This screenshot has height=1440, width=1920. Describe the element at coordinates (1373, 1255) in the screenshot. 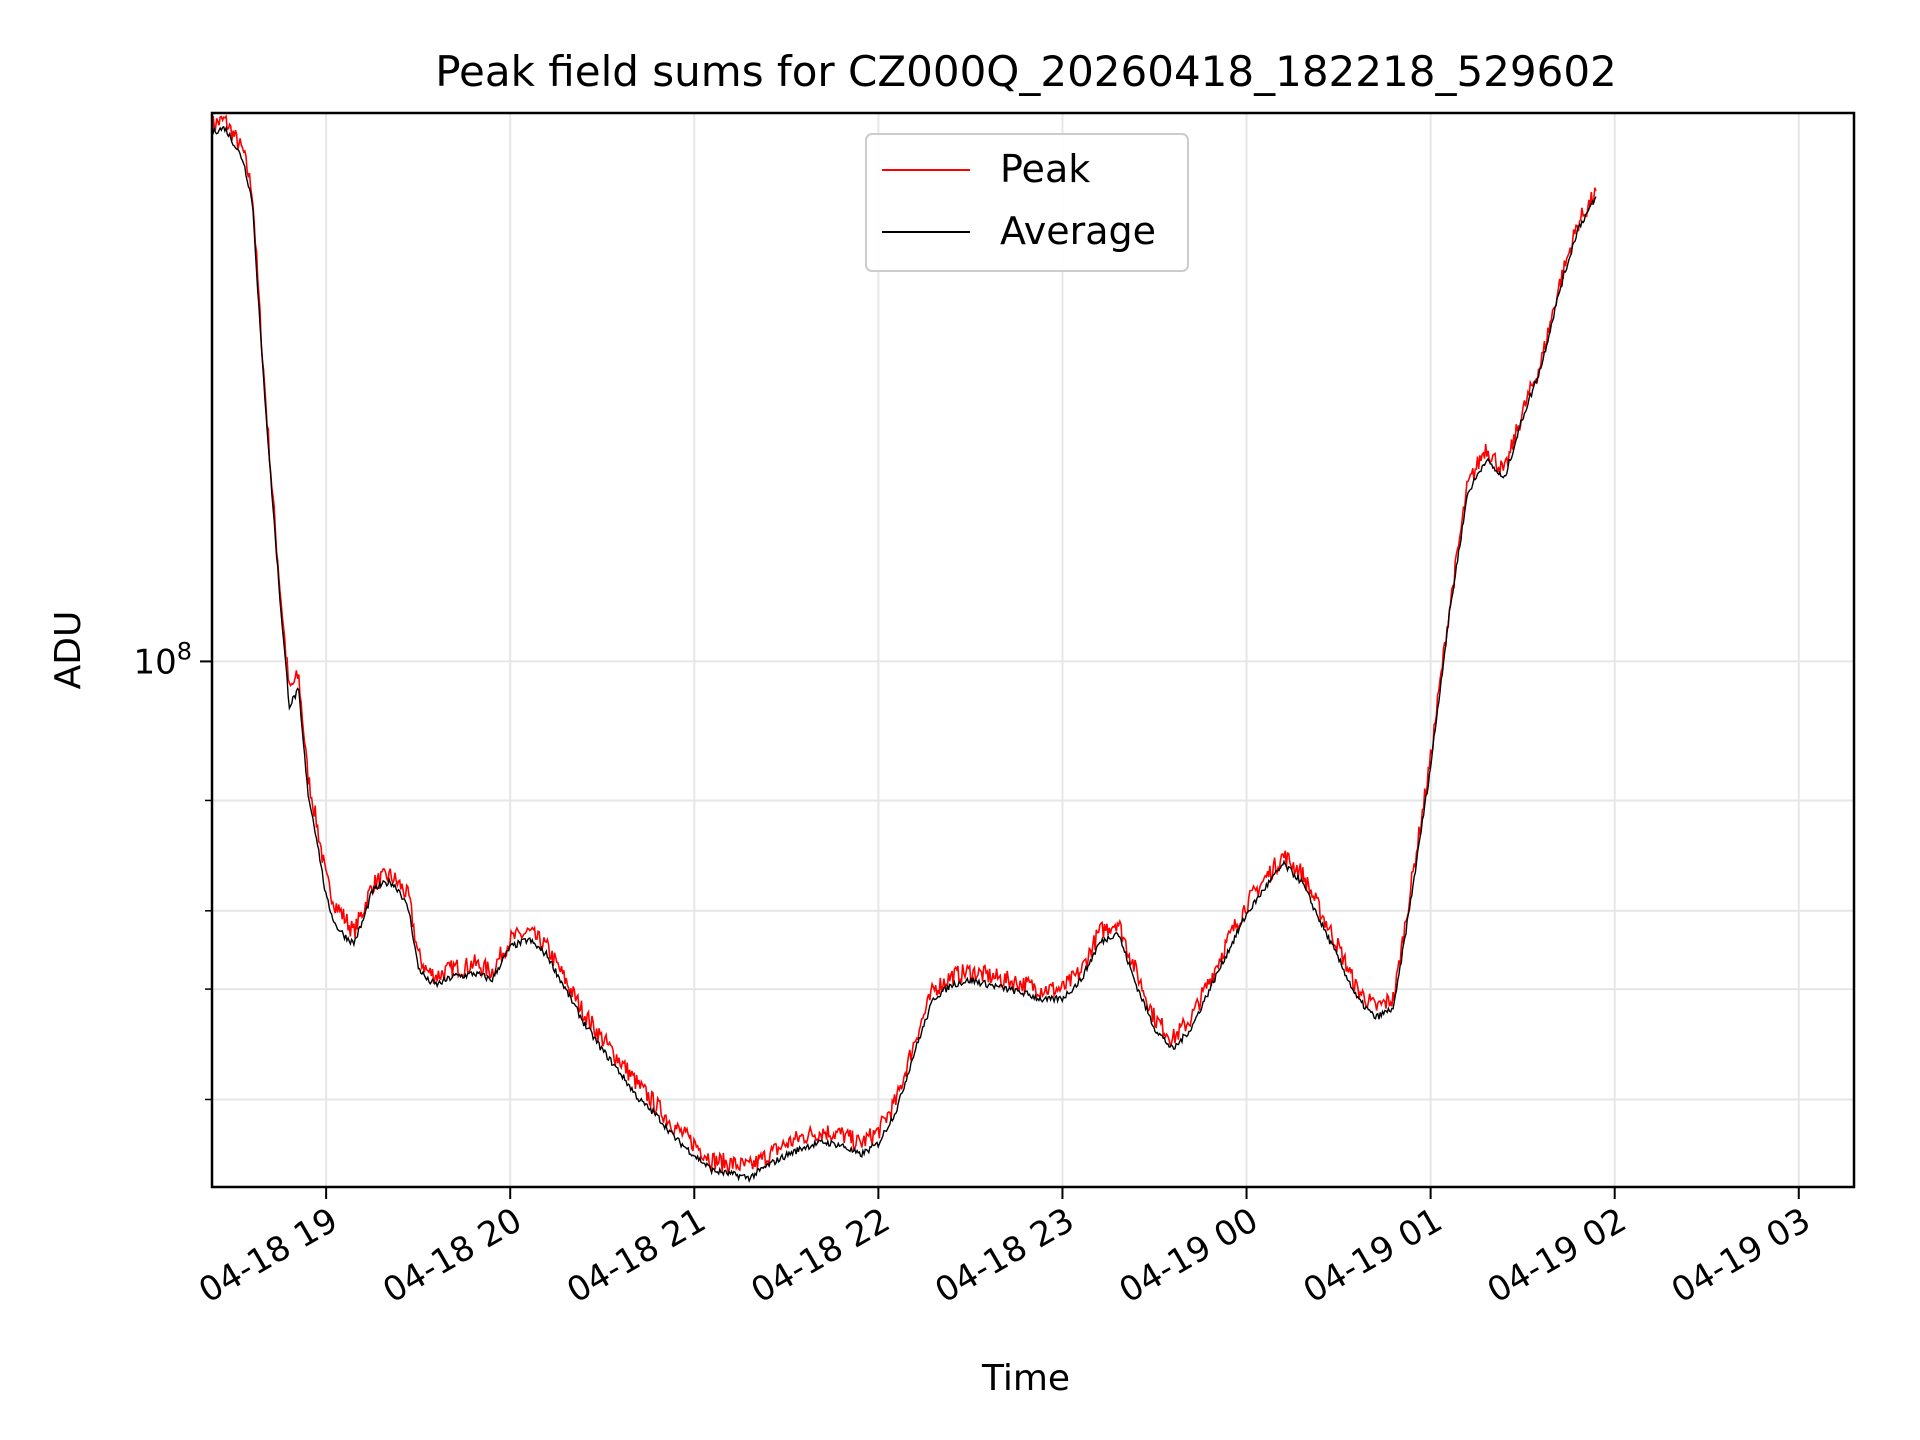

I see `x-tick-label: 04-19 01` at that location.